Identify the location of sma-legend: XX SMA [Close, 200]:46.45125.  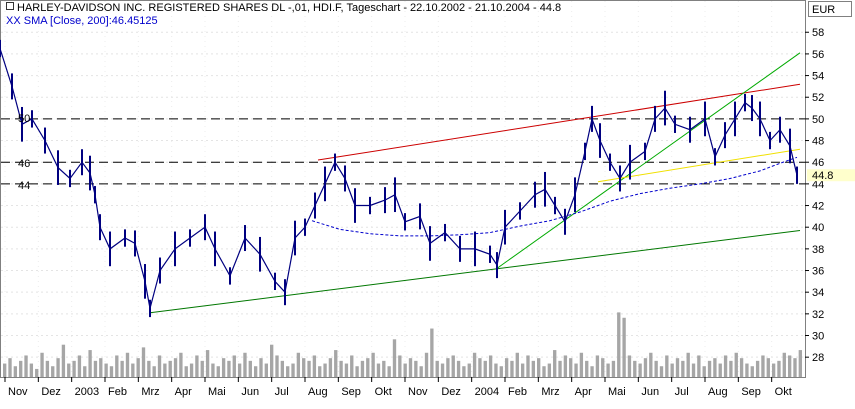
(82, 21).